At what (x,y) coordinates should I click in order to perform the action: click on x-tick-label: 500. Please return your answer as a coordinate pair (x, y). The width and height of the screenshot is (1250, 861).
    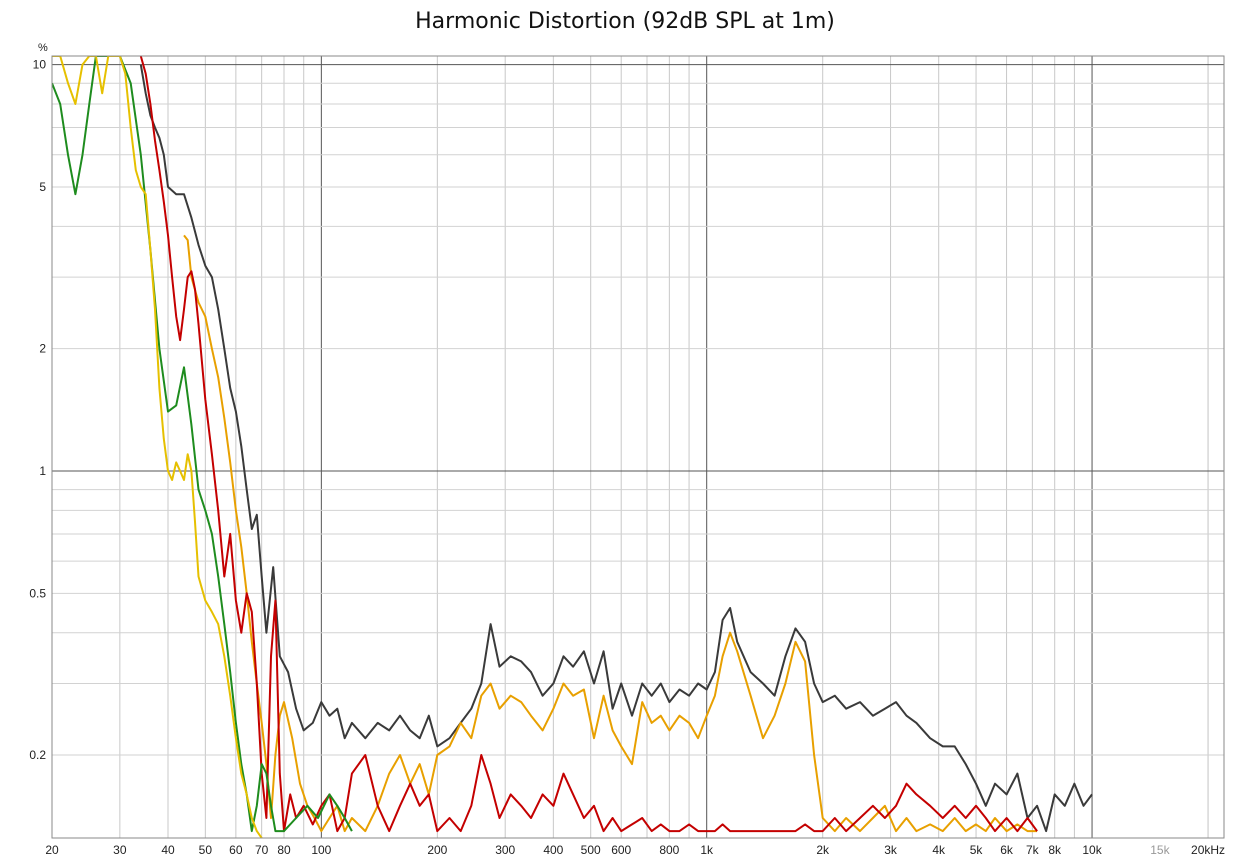
    Looking at the image, I should click on (591, 850).